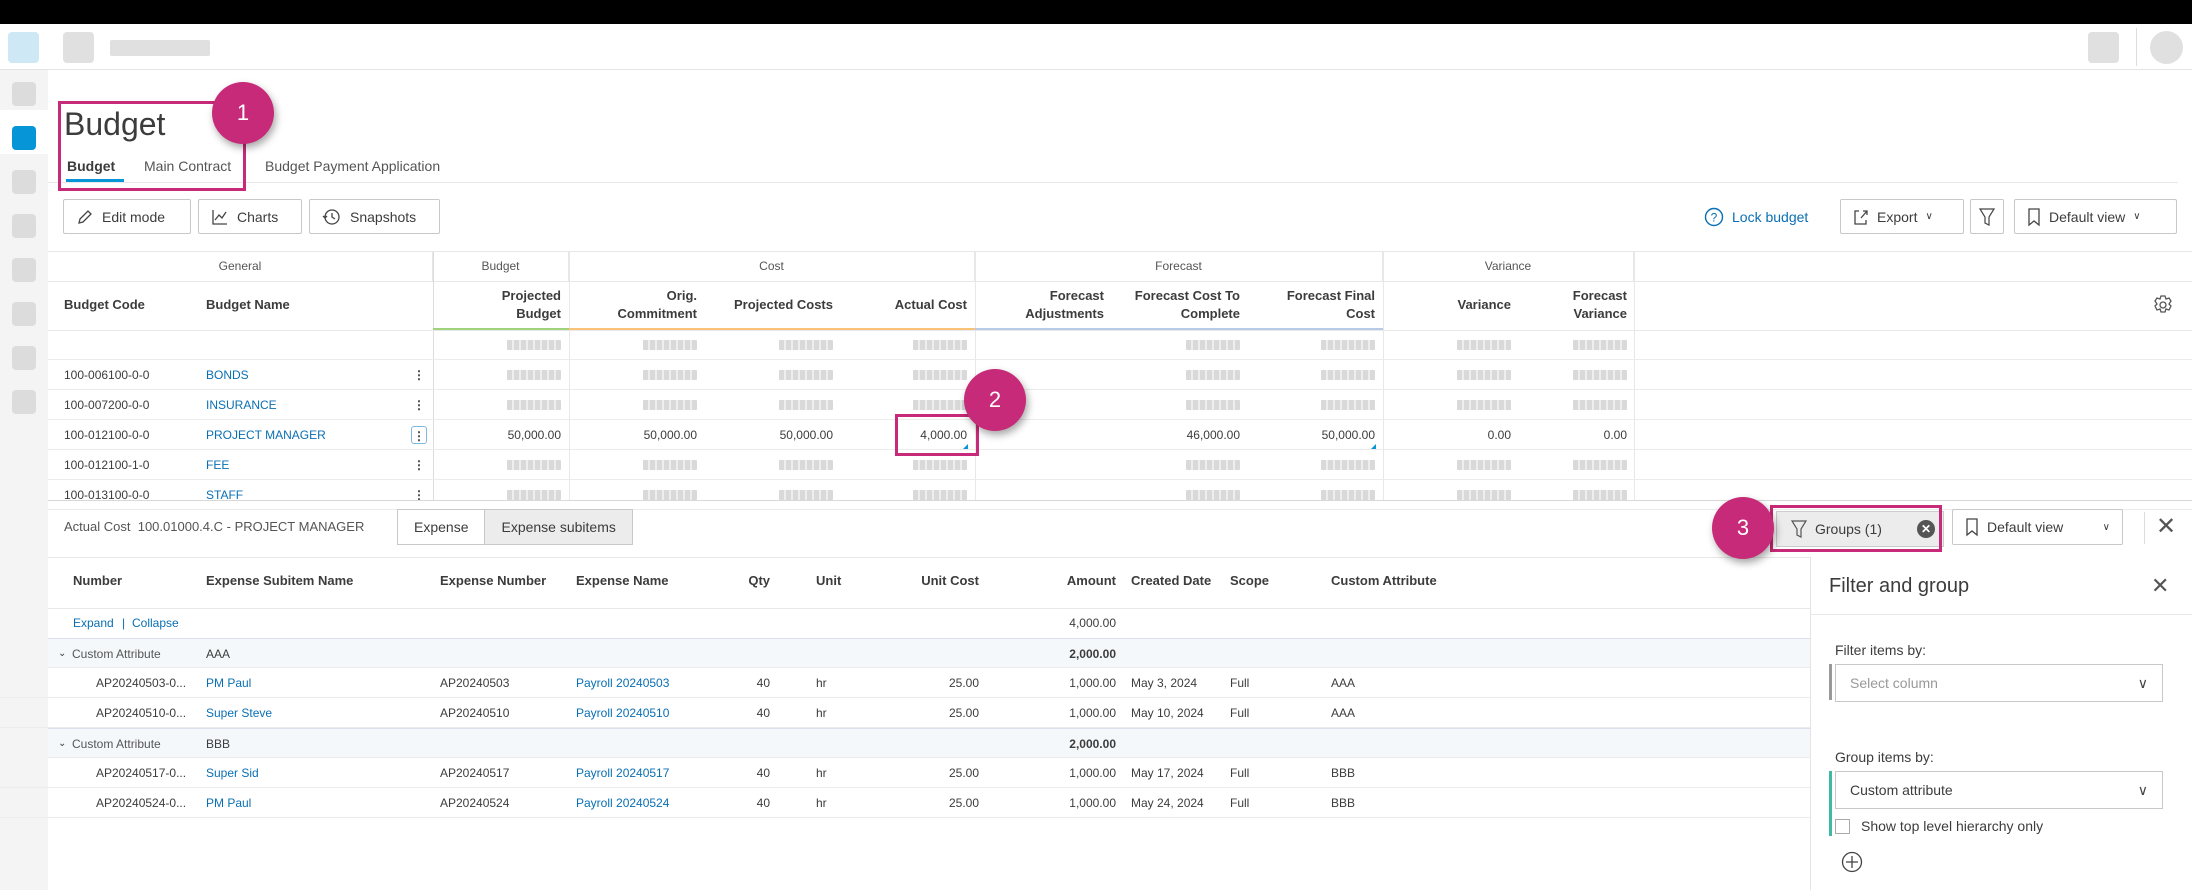 The height and width of the screenshot is (890, 2192). What do you see at coordinates (2095, 216) in the screenshot?
I see `default-view-button: Default view ∨` at bounding box center [2095, 216].